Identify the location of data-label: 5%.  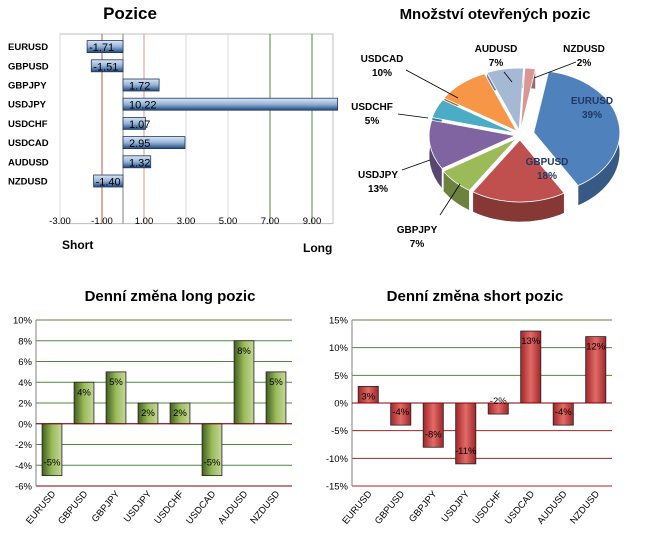
(276, 382).